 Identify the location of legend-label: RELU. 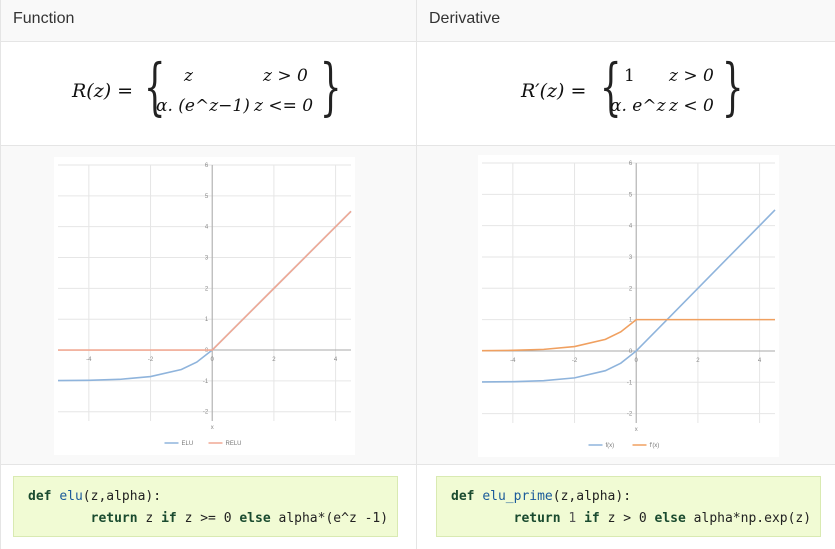
(234, 444).